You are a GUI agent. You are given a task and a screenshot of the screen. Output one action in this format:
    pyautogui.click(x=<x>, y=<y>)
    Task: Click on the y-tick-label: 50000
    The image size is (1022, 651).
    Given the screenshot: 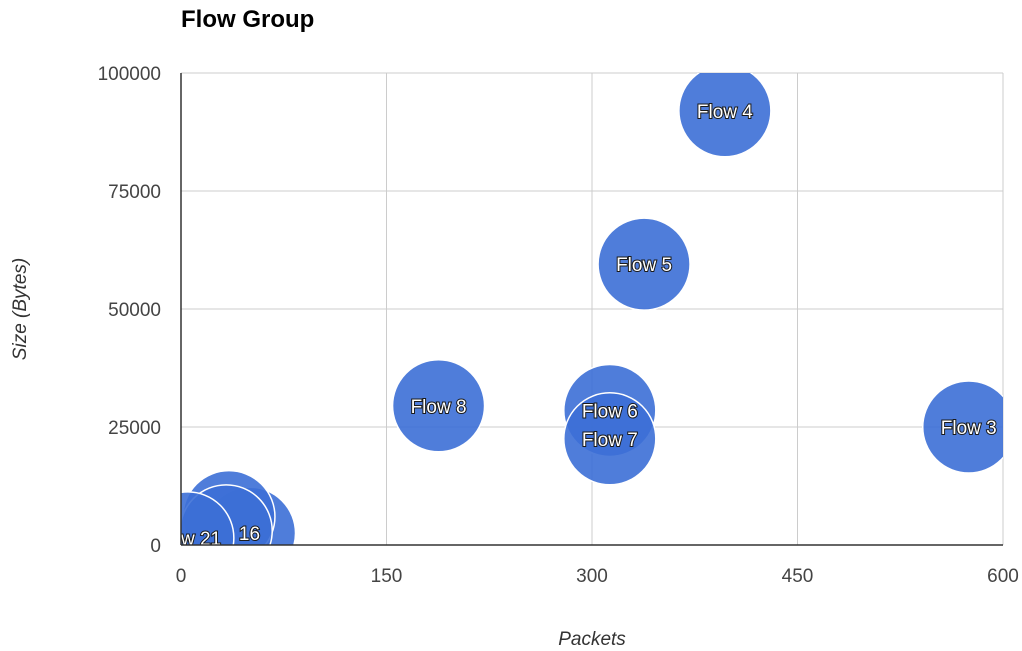 What is the action you would take?
    pyautogui.click(x=134, y=310)
    